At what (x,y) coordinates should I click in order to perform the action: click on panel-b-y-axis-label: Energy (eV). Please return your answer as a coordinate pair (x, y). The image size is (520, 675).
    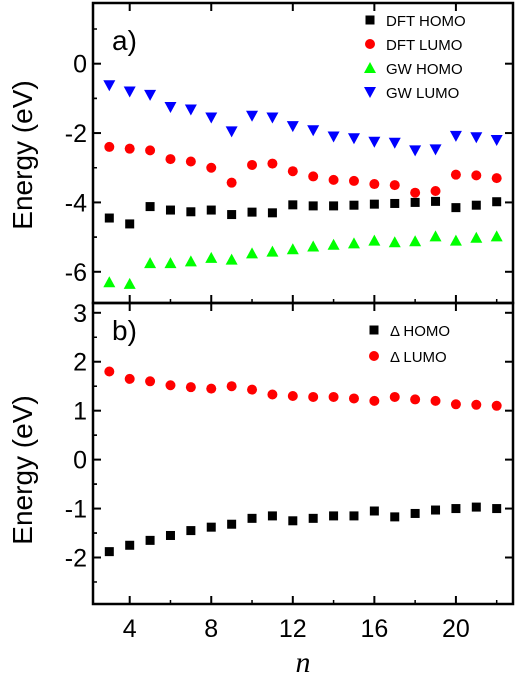
    Looking at the image, I should click on (22, 469).